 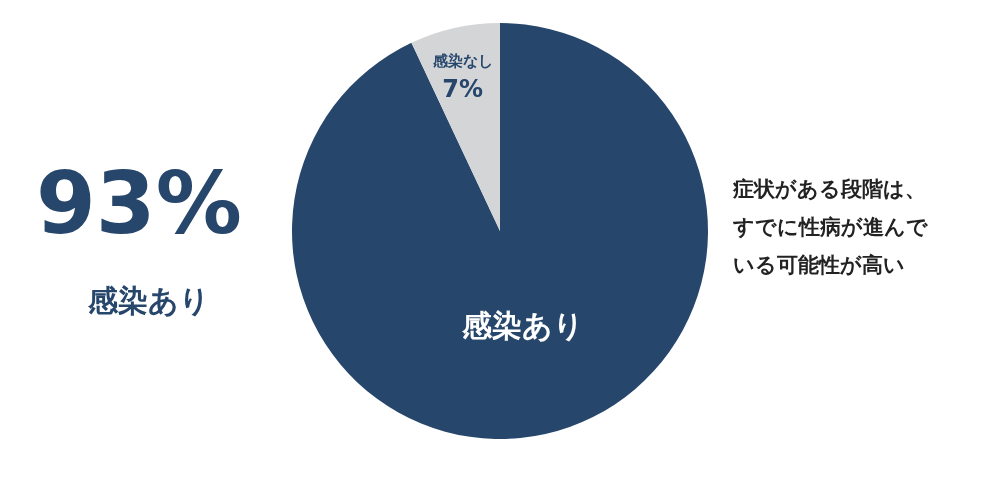 What do you see at coordinates (139, 203) in the screenshot?
I see `data-label: 93%` at bounding box center [139, 203].